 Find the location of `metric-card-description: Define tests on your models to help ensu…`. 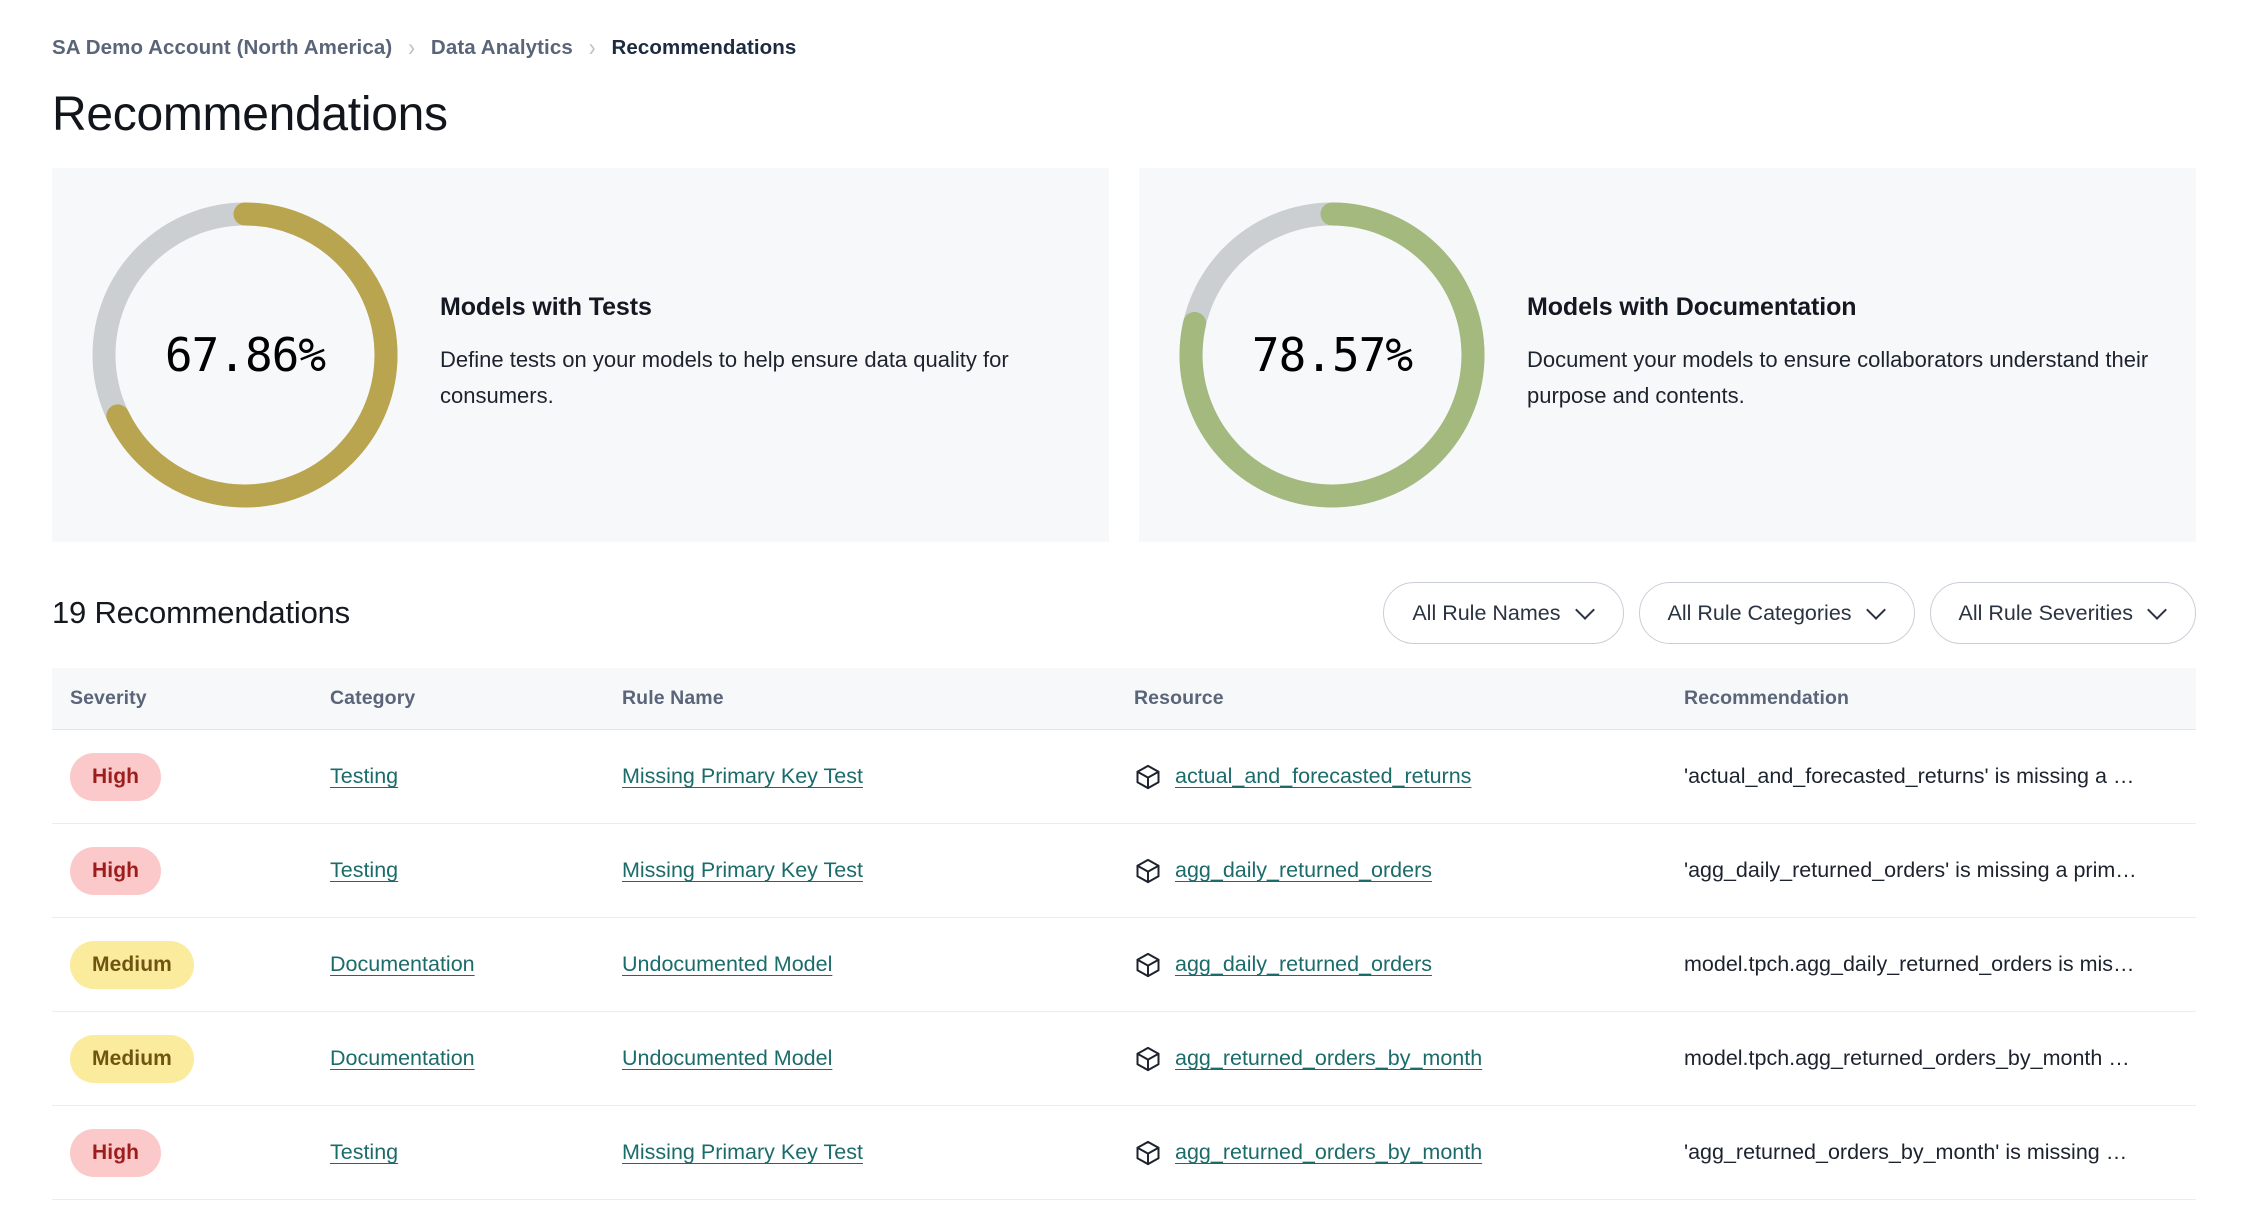

metric-card-description: Define tests on your models to help ensu… is located at coordinates (724, 377).